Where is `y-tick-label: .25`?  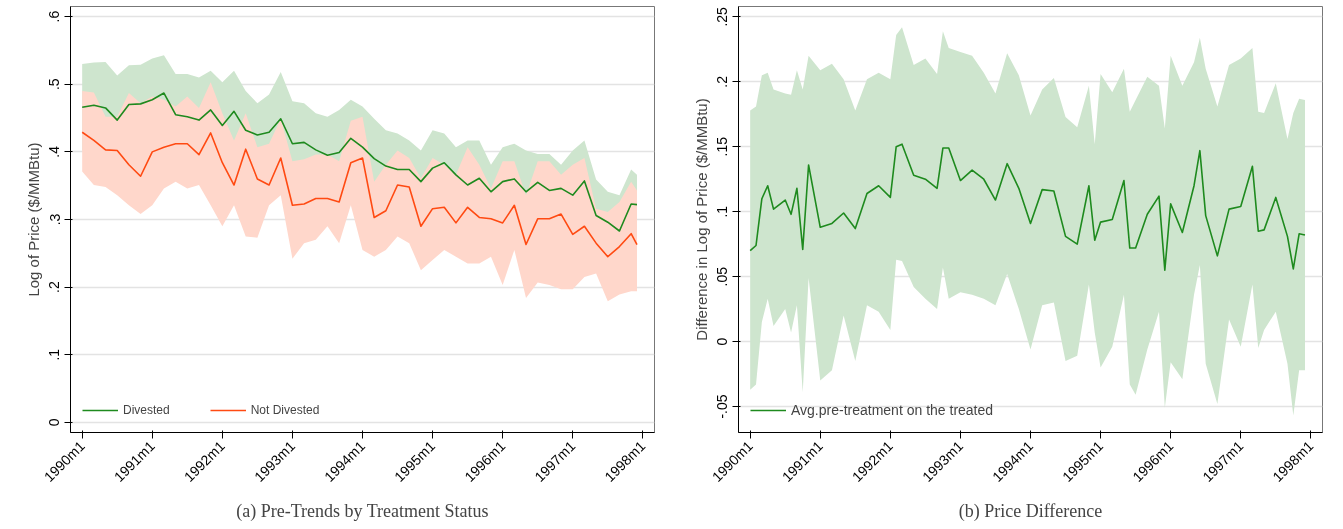 y-tick-label: .25 is located at coordinates (722, 16).